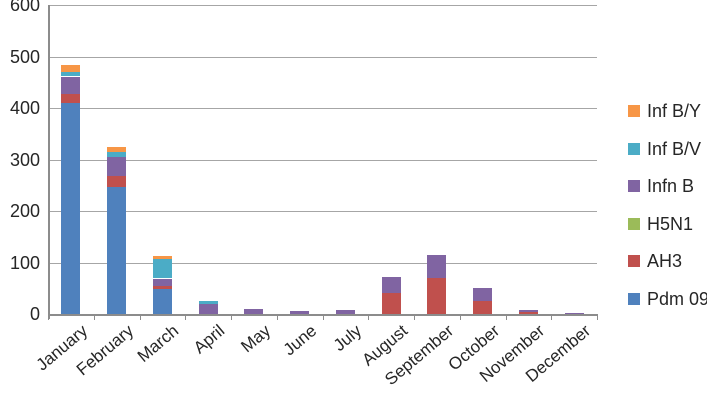 This screenshot has width=707, height=405. I want to click on legend-label: Infn B, so click(671, 186).